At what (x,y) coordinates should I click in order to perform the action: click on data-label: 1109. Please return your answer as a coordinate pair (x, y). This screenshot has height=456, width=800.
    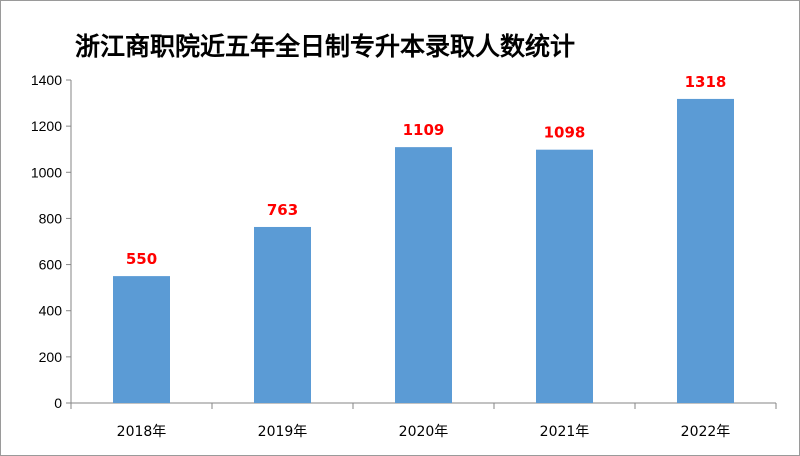
    Looking at the image, I should click on (424, 130).